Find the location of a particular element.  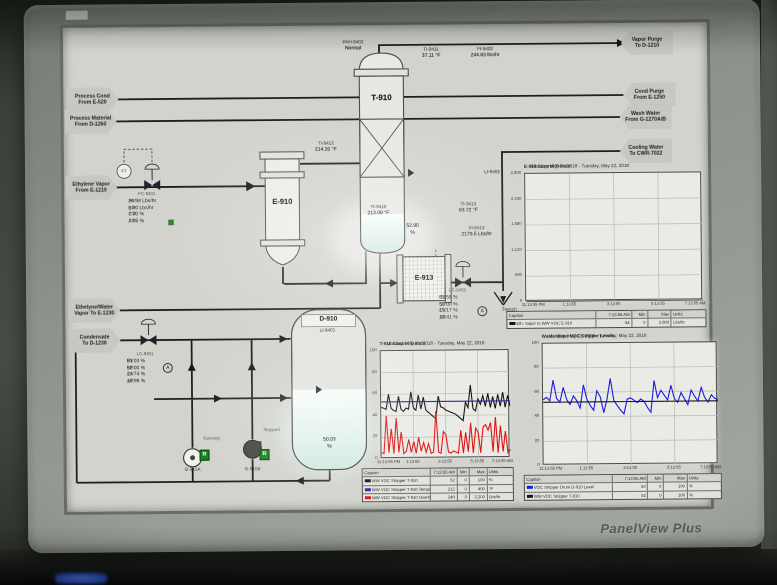

ti-9413-indicator: TI-9413 63.72 °F is located at coordinates (468, 207).